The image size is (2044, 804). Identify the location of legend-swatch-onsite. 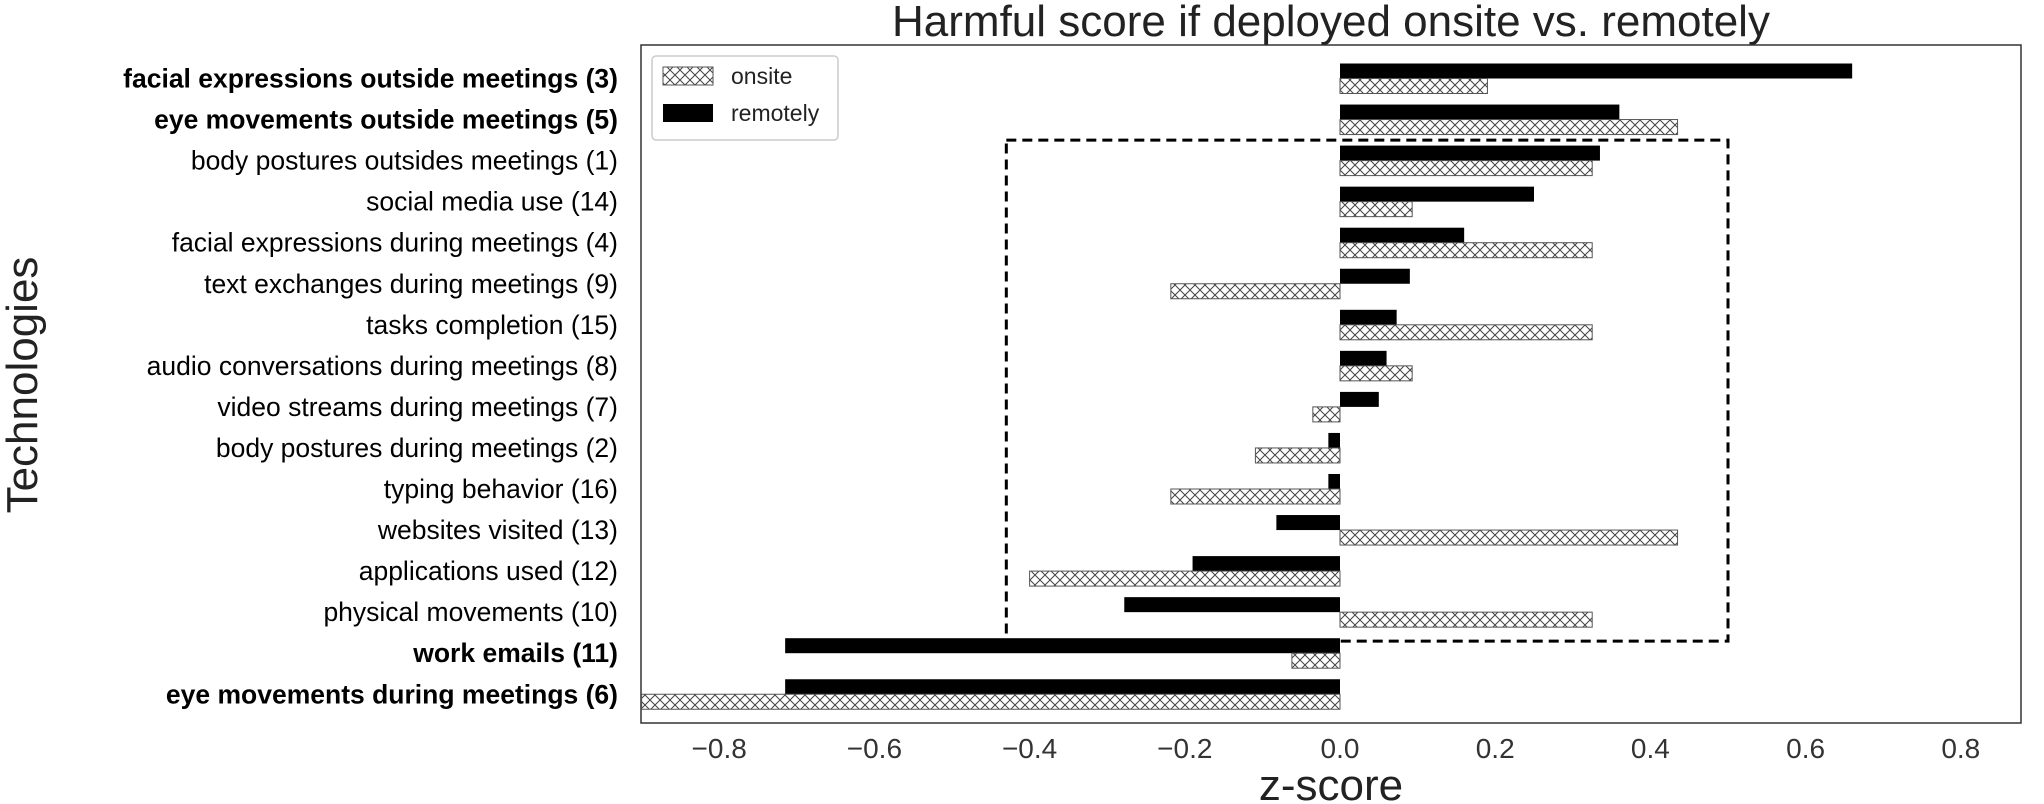
(688, 76).